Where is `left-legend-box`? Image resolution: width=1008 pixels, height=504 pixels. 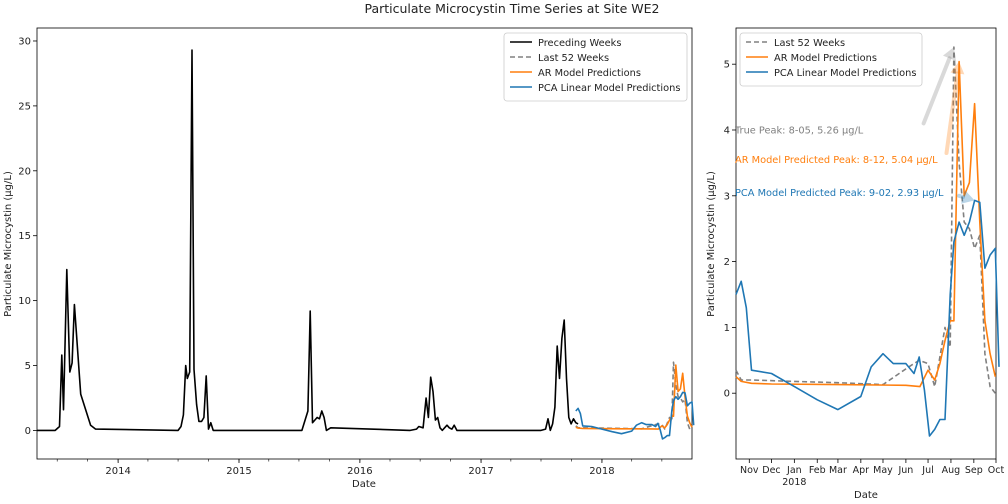 left-legend-box is located at coordinates (595, 67).